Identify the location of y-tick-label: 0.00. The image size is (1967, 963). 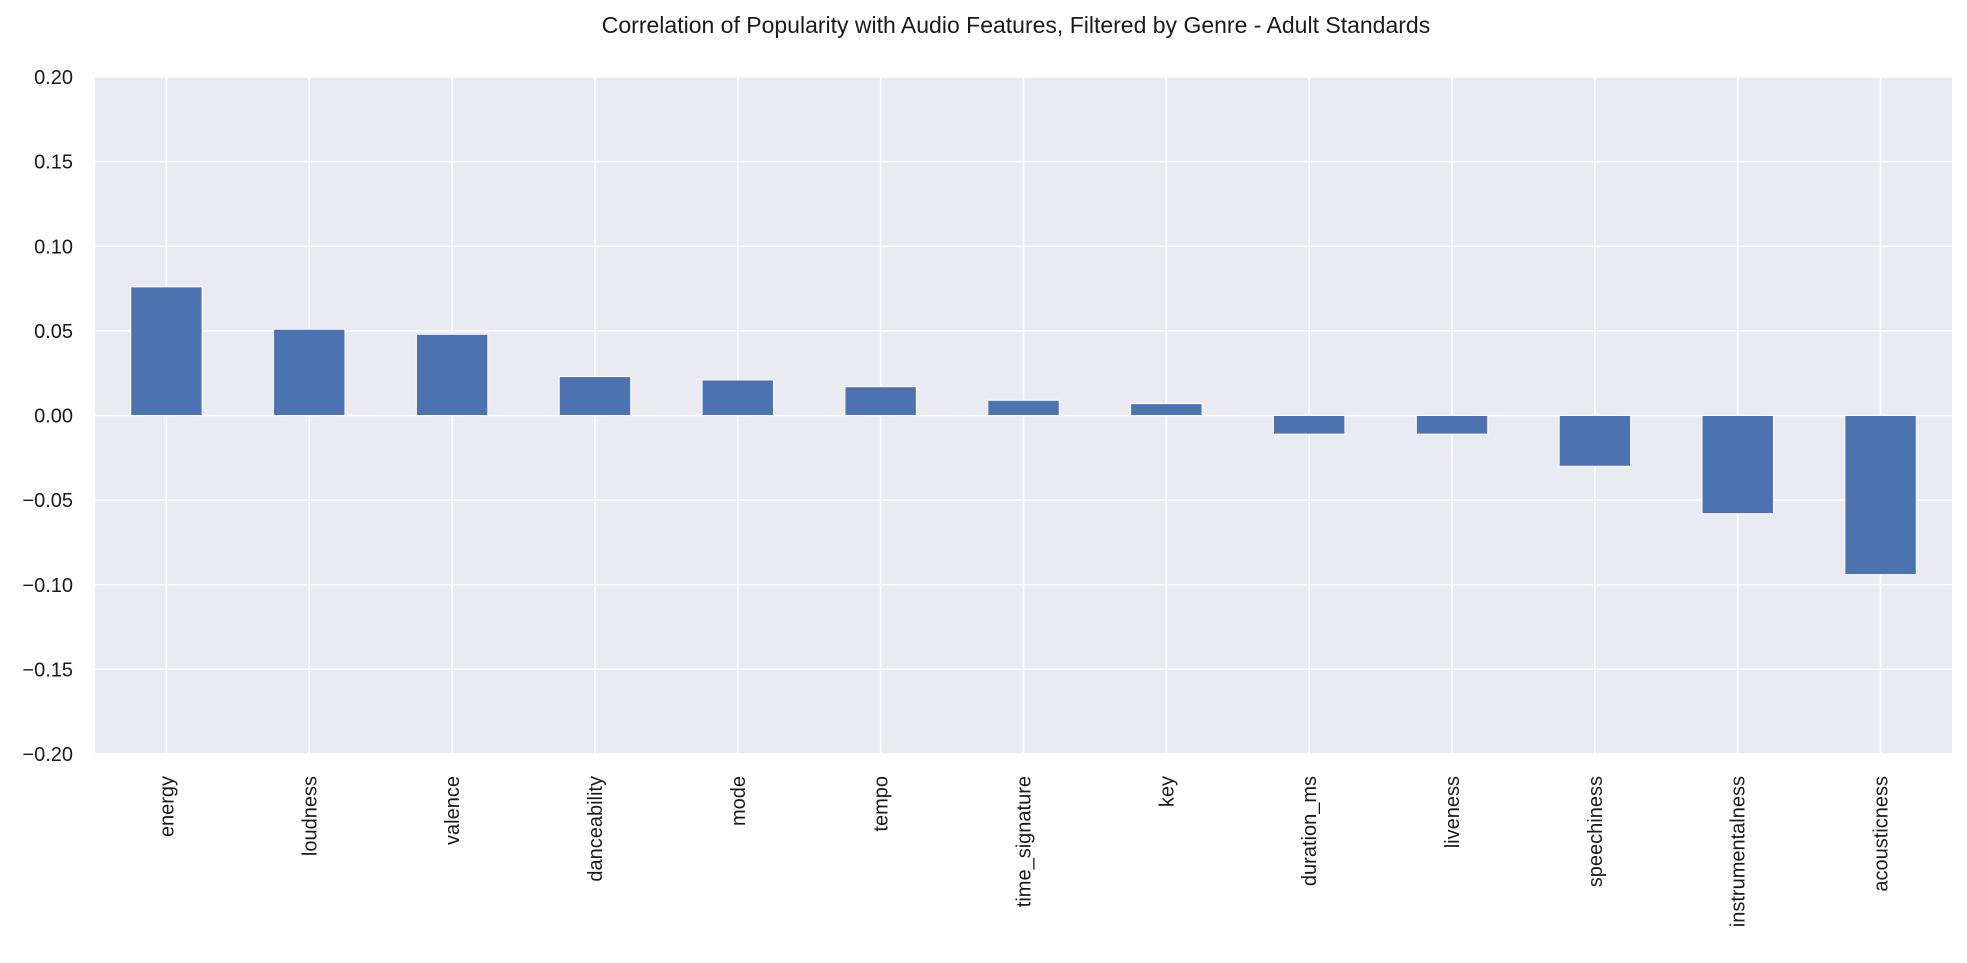
(53, 417).